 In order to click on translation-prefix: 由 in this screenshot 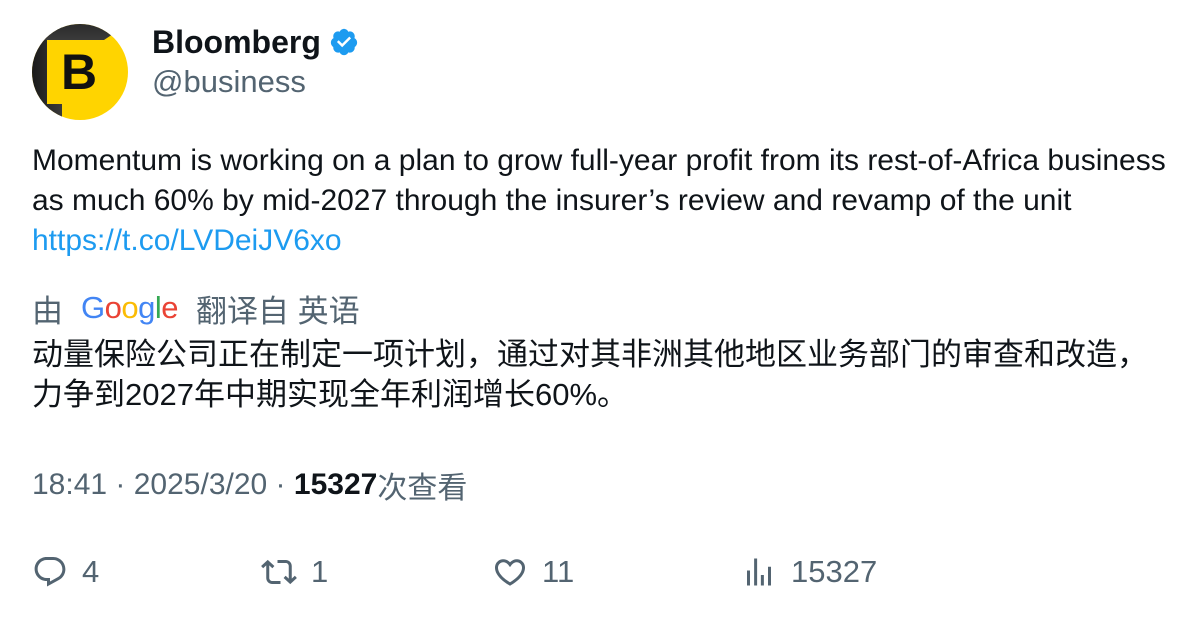, I will do `click(47, 311)`.